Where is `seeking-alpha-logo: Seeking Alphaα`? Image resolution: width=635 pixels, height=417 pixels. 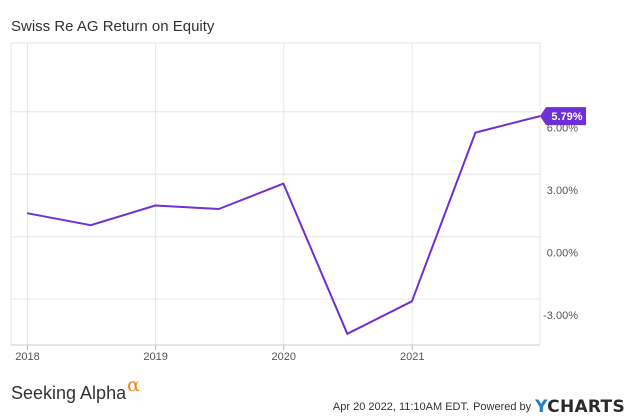 seeking-alpha-logo: Seeking Alphaα is located at coordinates (75, 389).